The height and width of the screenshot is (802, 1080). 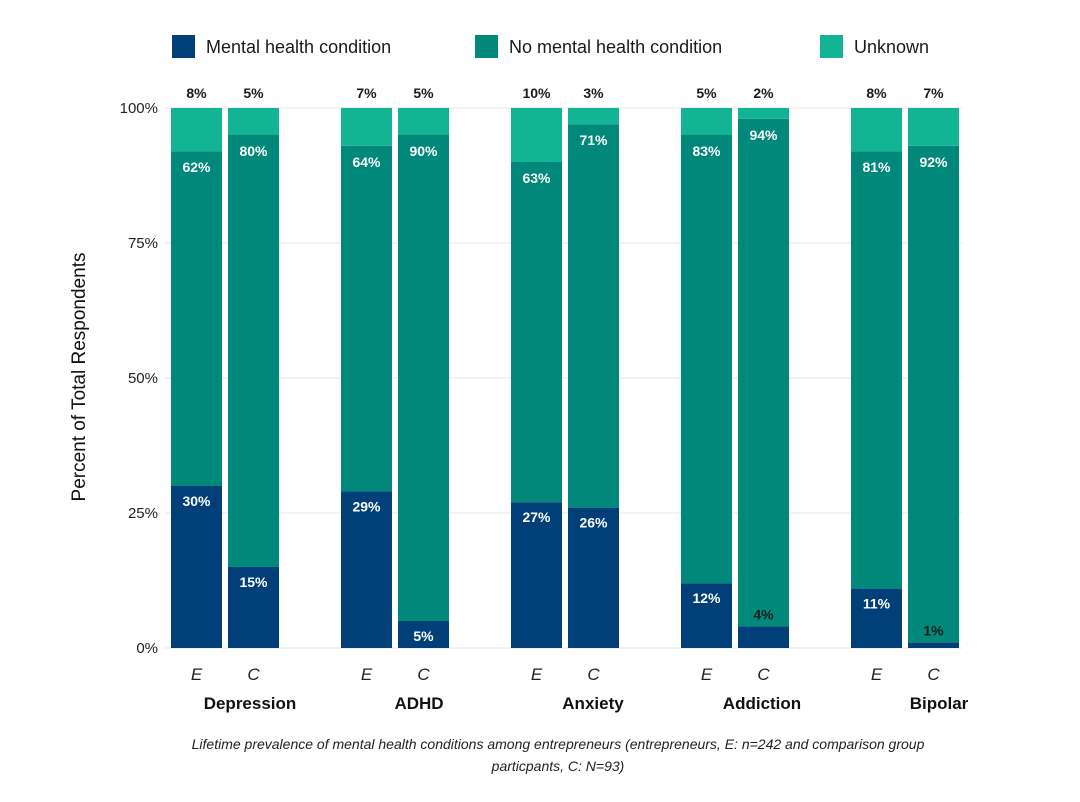 I want to click on data-label-none: 90%, so click(x=423, y=151).